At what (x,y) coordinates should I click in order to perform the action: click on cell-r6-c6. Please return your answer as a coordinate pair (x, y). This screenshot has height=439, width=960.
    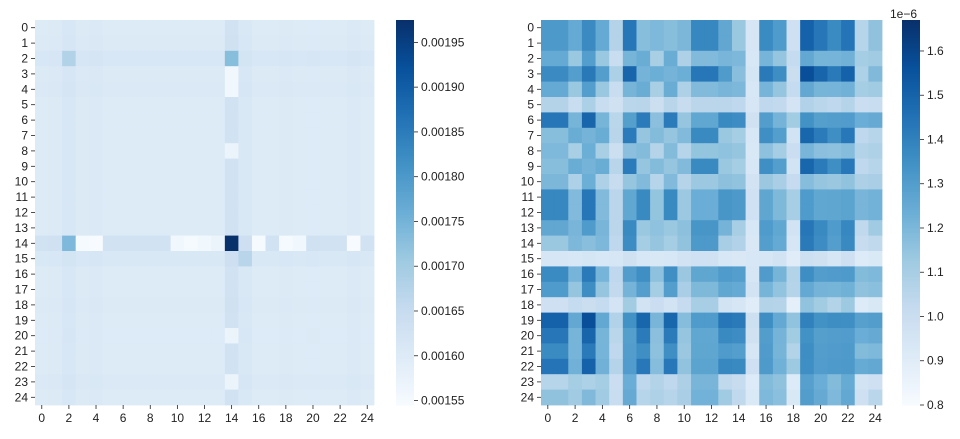
    Looking at the image, I should click on (123, 120).